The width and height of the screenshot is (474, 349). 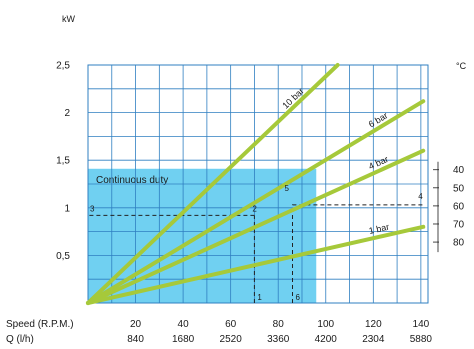 What do you see at coordinates (459, 188) in the screenshot?
I see `temperature-tick-label: 50` at bounding box center [459, 188].